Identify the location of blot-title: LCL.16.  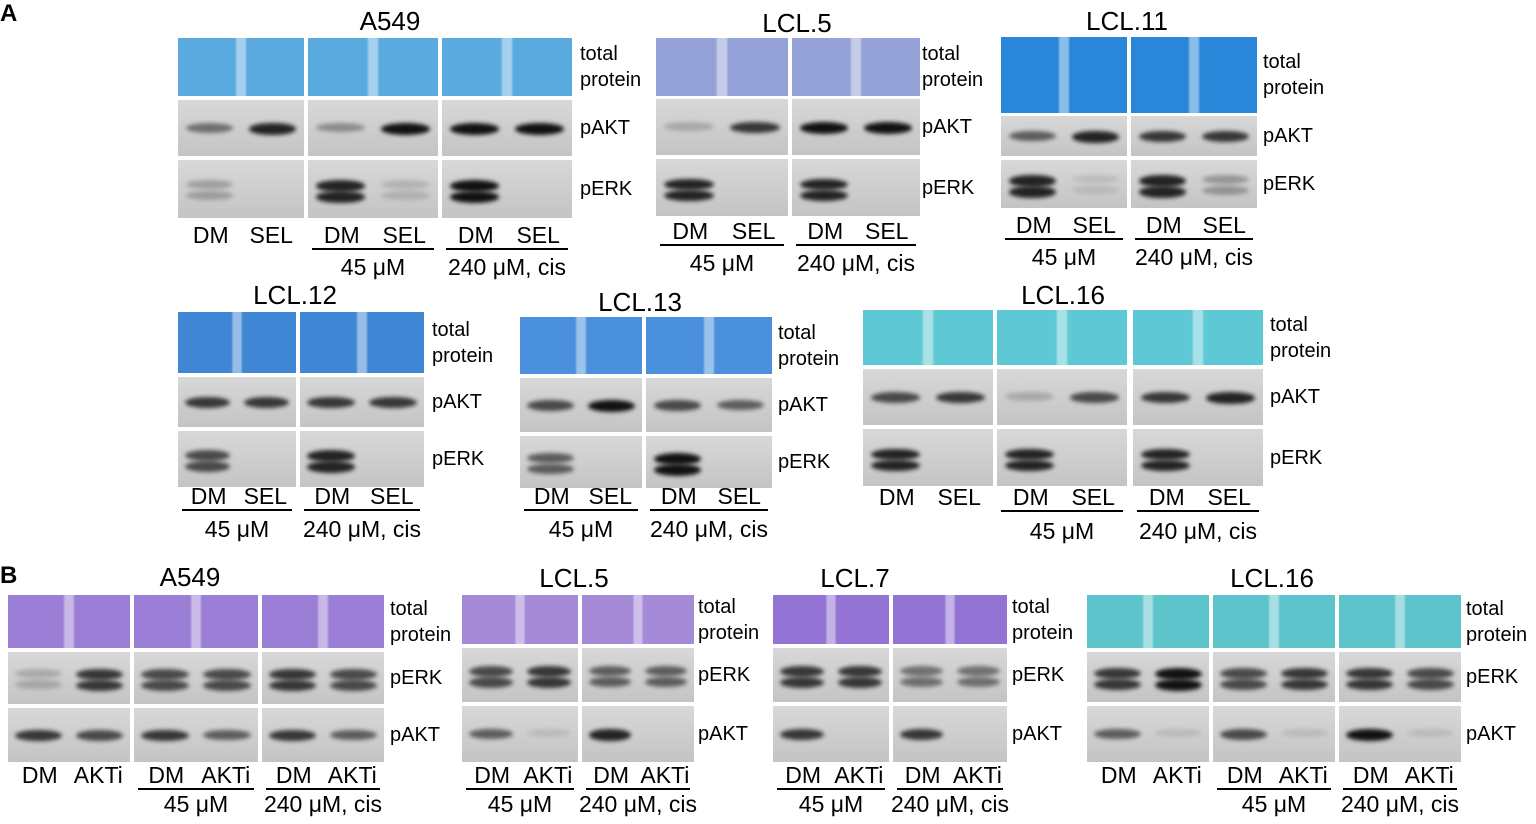
(1063, 295).